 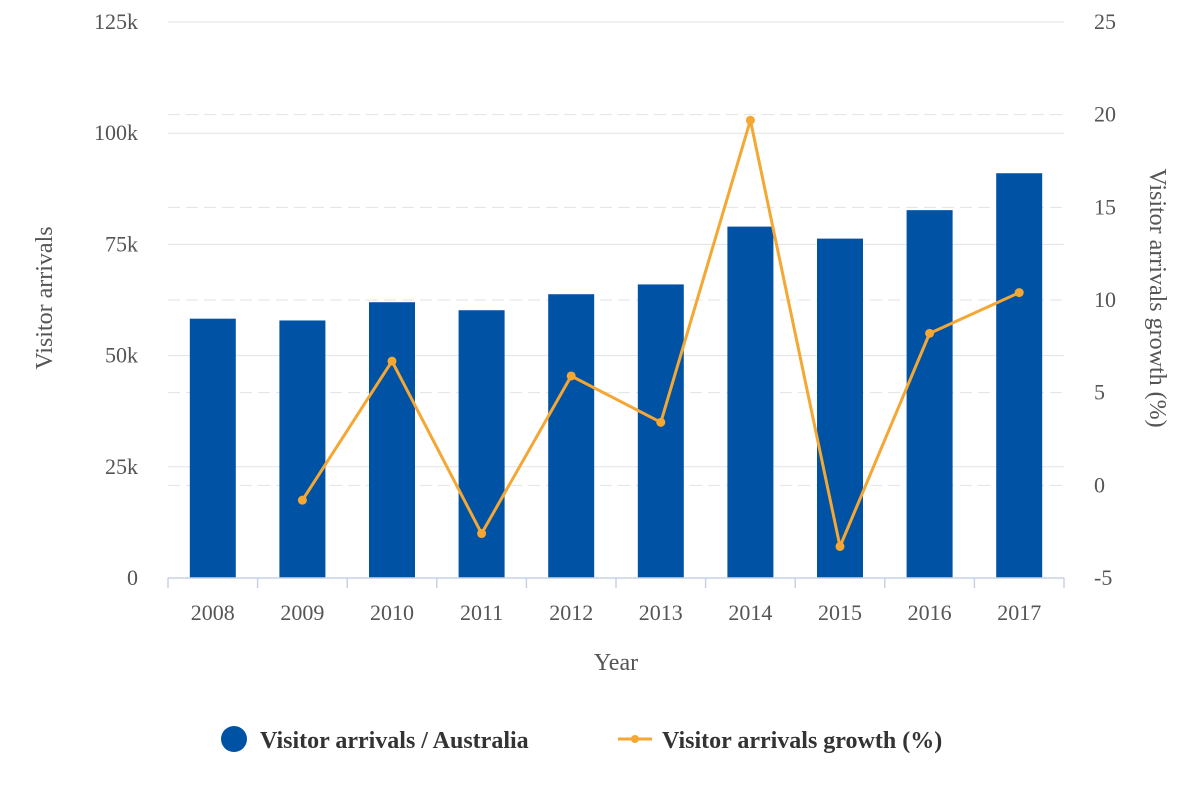 What do you see at coordinates (1105, 21) in the screenshot?
I see `y2-tick-label: 25` at bounding box center [1105, 21].